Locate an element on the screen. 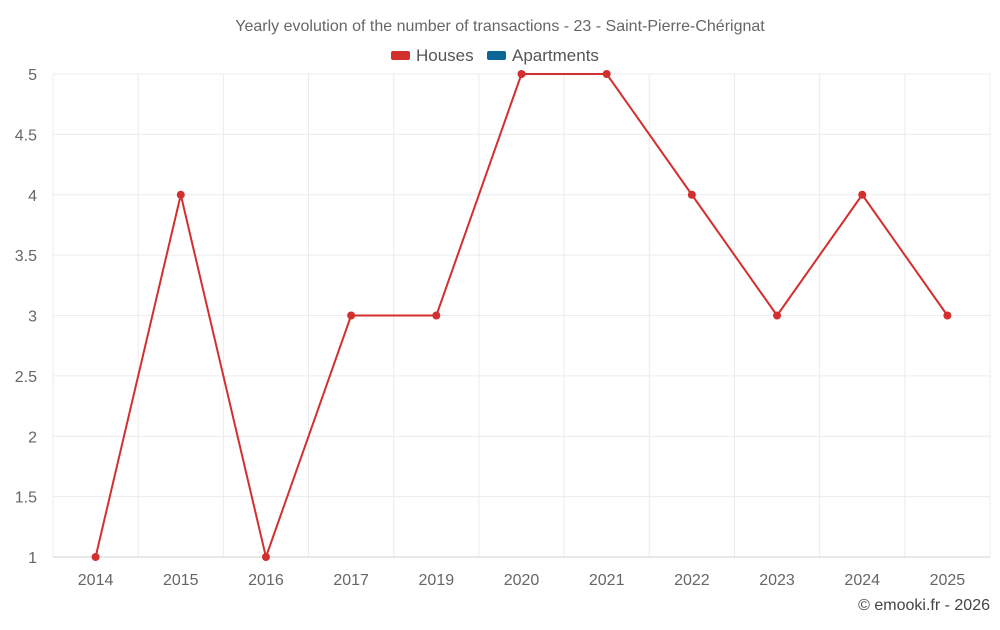 This screenshot has height=630, width=1000. credit-text: © emooki.fr - 2026 is located at coordinates (924, 605).